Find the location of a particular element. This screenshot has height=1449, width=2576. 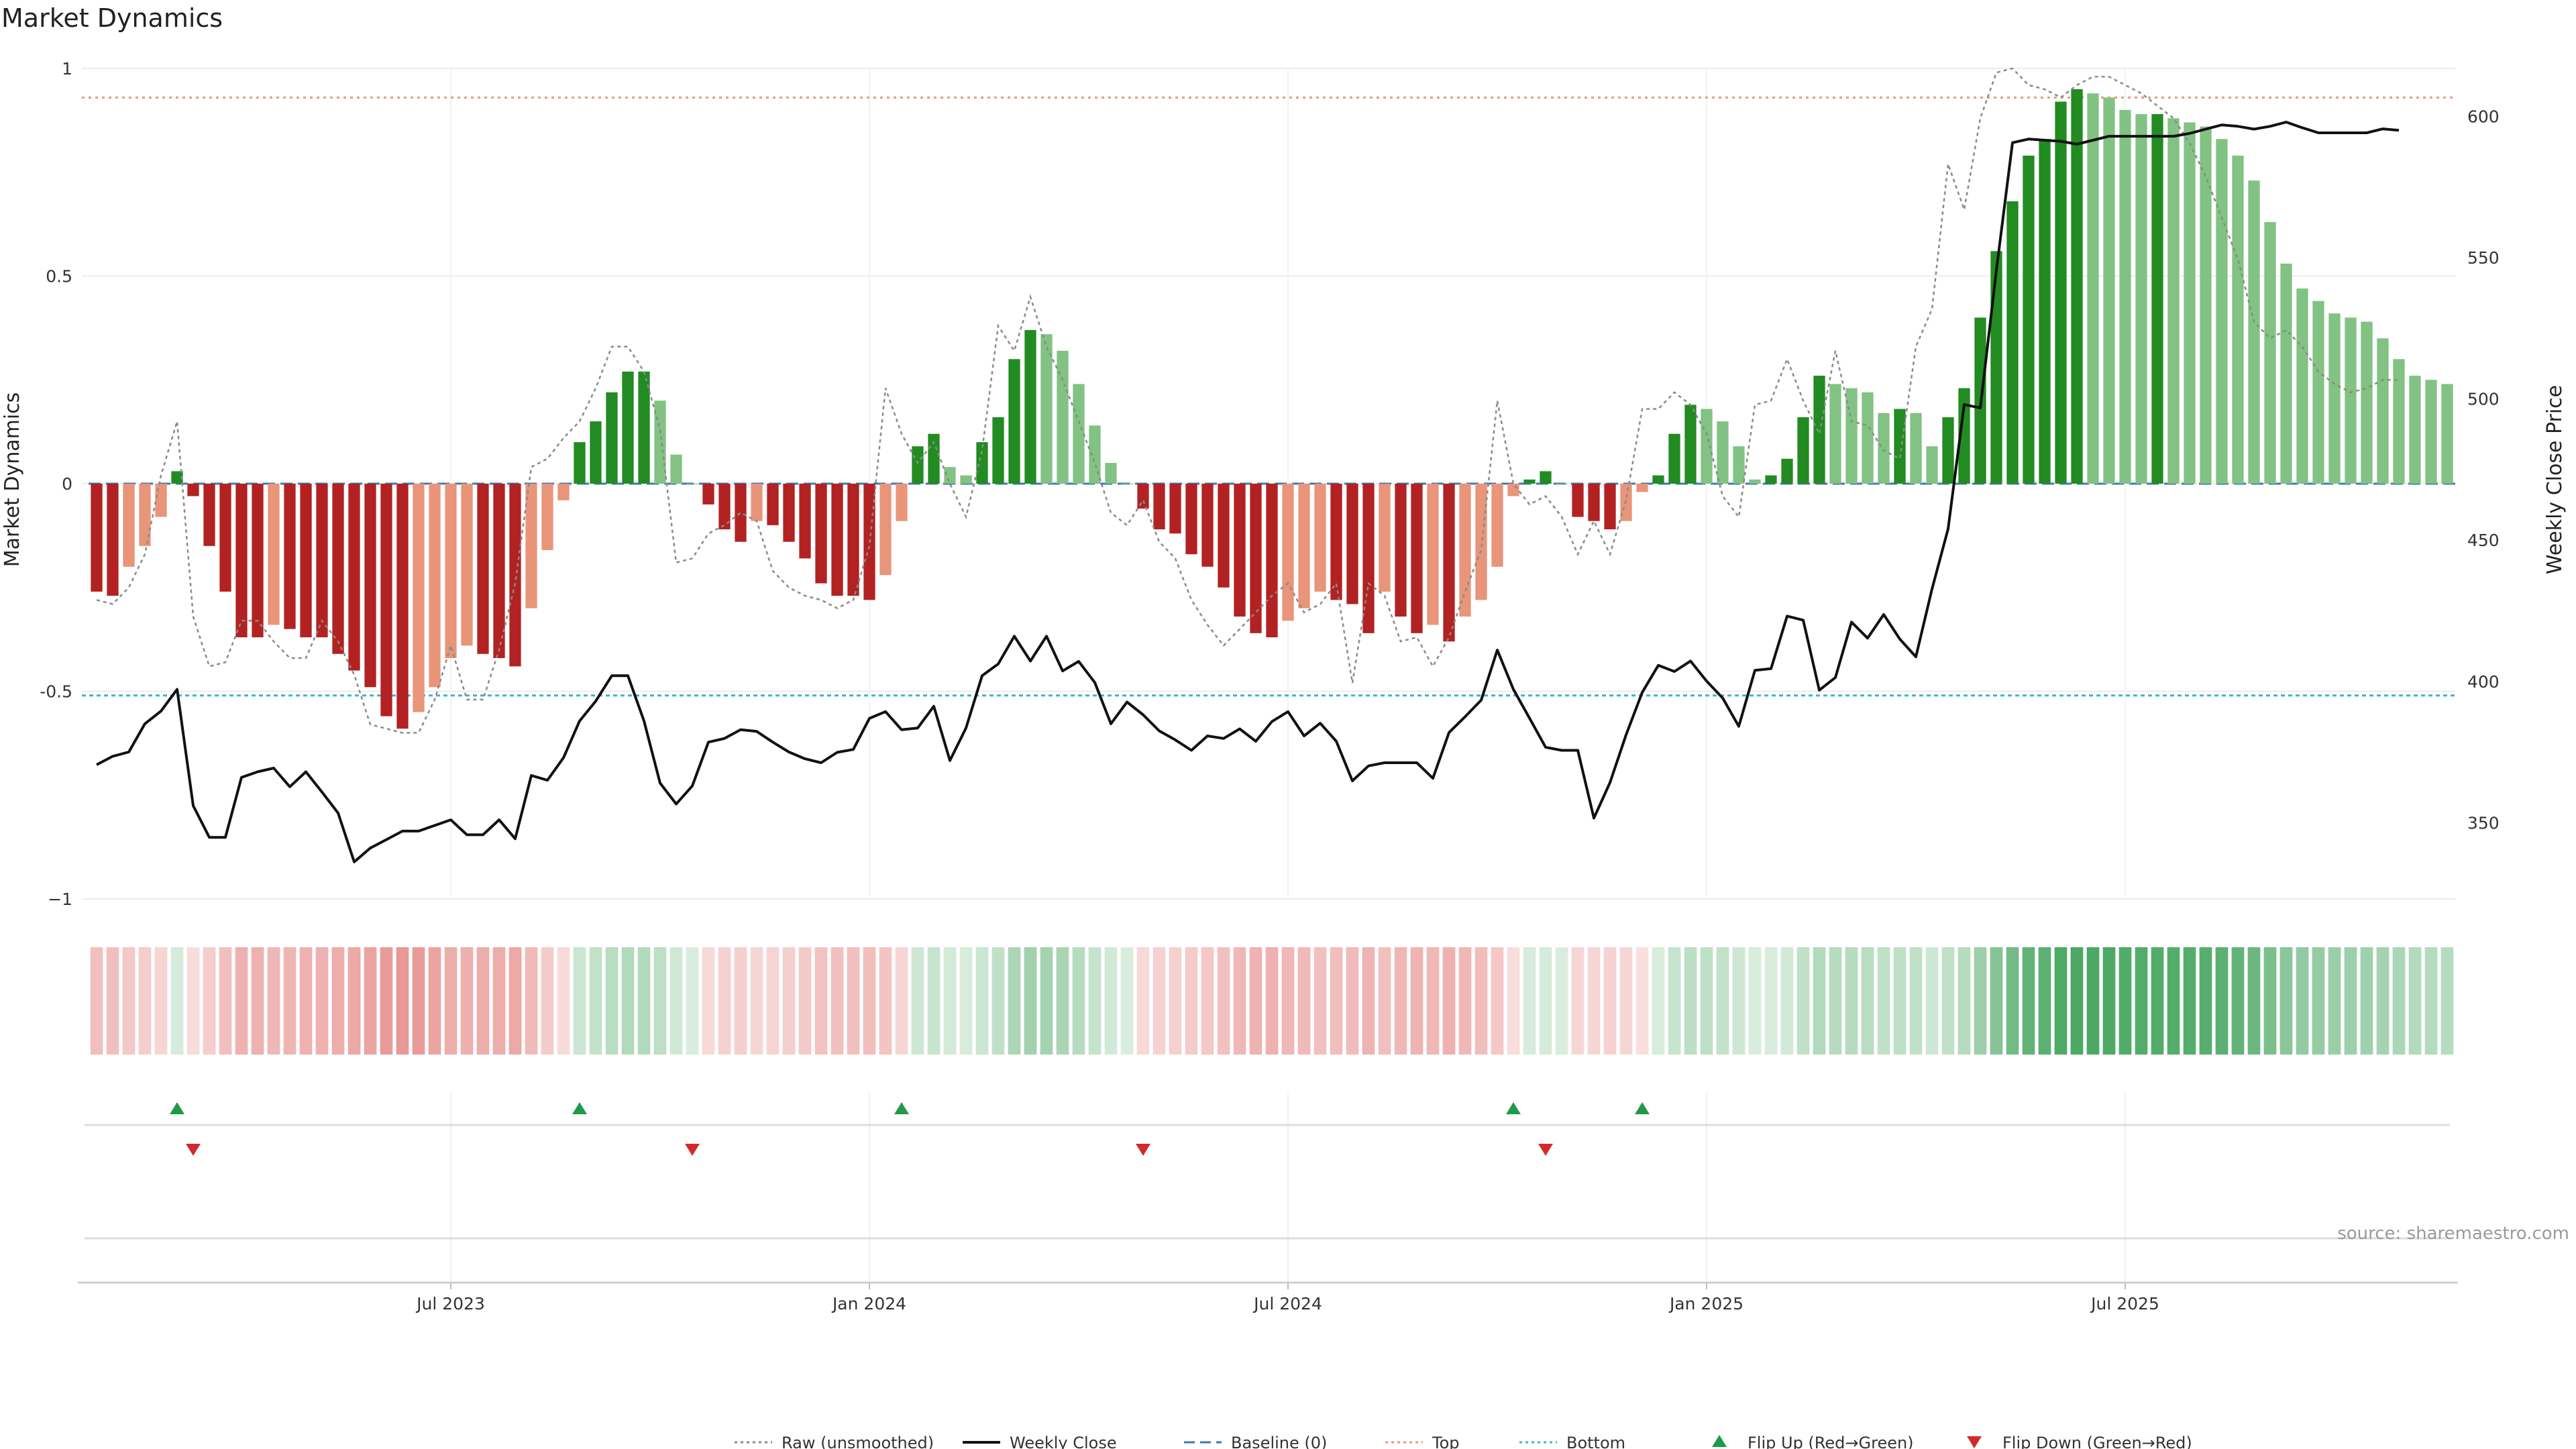

right-tick-label: 600 is located at coordinates (2483, 117).